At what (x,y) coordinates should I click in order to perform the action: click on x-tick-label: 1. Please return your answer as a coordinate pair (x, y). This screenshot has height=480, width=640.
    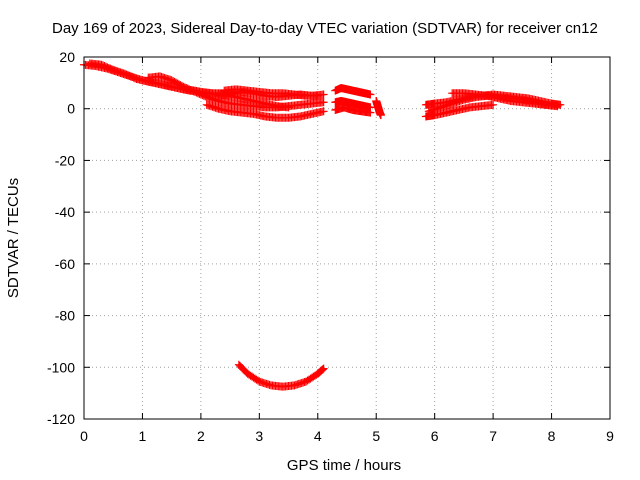
    Looking at the image, I should click on (143, 436).